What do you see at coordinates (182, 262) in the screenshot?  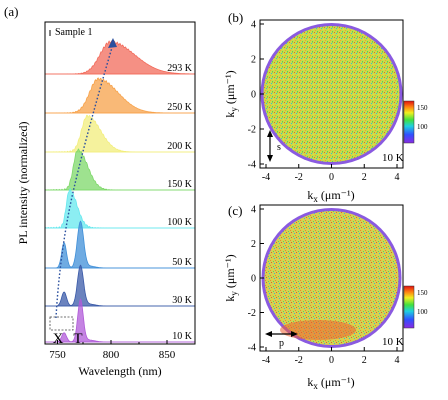 I see `temperature-label-50k: 50 K` at bounding box center [182, 262].